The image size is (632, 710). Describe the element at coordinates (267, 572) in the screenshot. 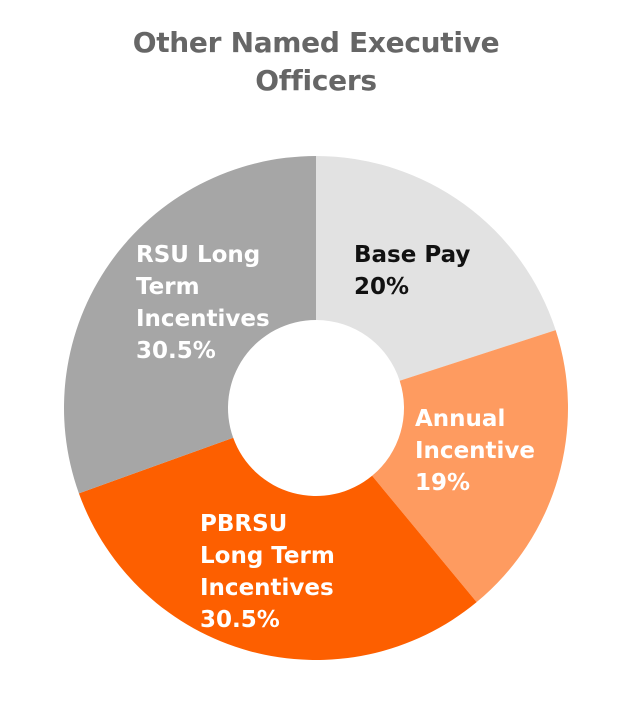

I see `slice-label-pbrsu-long-term-incentives: PBRSU Long Term Incentives 30.5%` at that location.